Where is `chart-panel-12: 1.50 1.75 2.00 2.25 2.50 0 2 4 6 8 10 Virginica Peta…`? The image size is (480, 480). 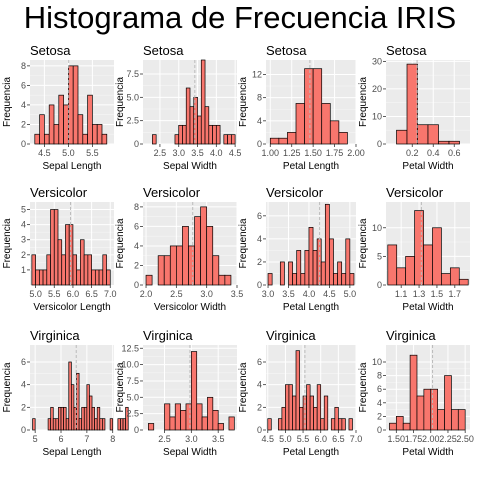
chart-panel-12: 1.50 1.75 2.00 2.25 2.50 0 2 4 6 8 10 Virginica Peta… is located at coordinates (416, 393).